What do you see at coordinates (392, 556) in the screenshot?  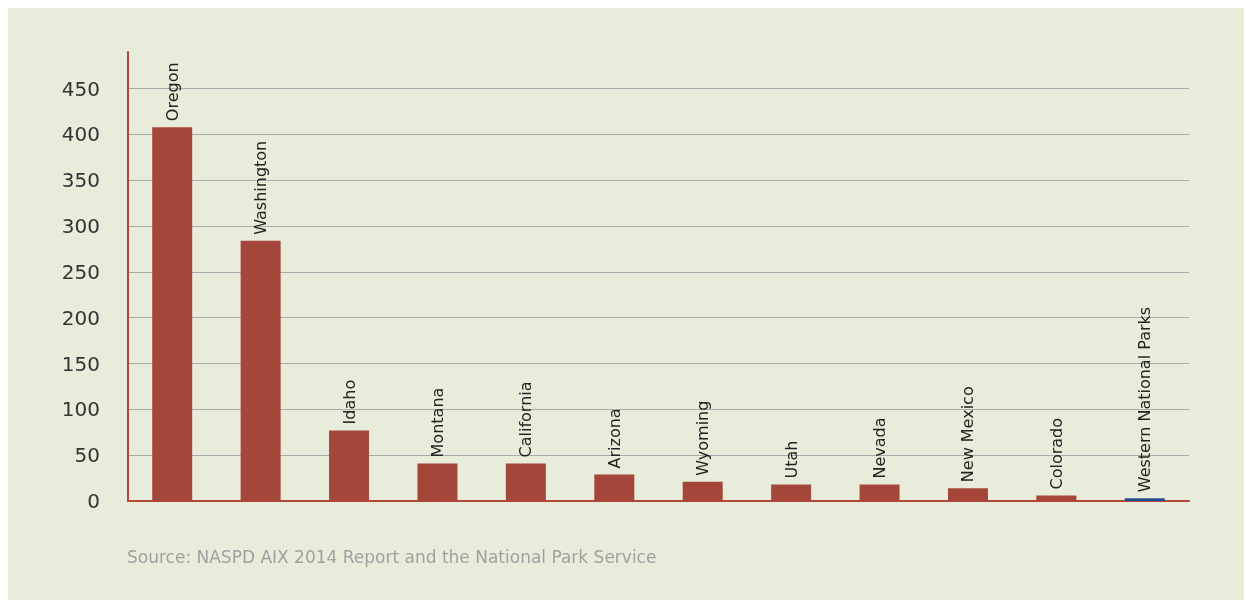 I see `source-note: Source: NASPD AIX 2014 Report and the National Park Service` at bounding box center [392, 556].